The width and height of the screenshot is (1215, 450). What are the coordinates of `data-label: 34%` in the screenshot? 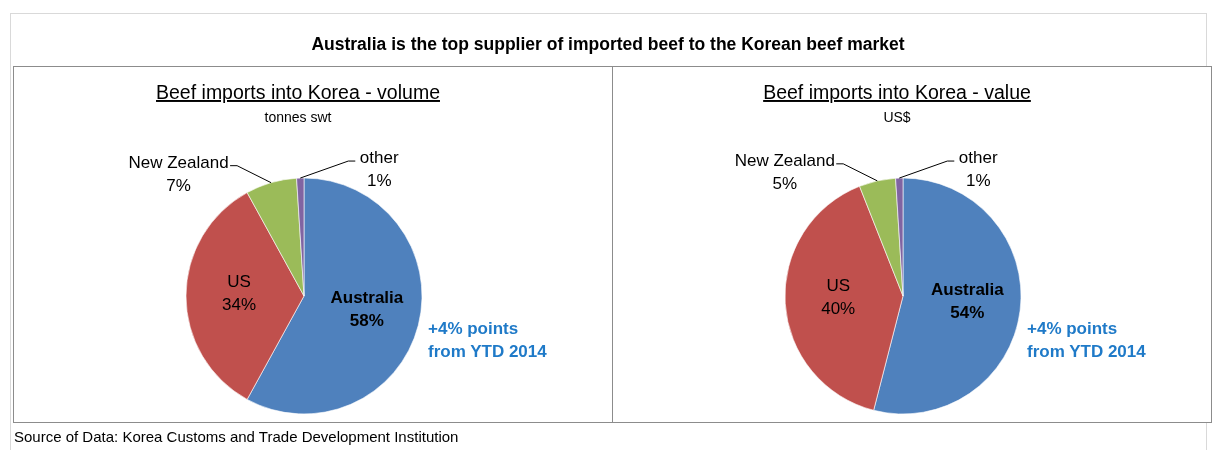 It's located at (239, 304).